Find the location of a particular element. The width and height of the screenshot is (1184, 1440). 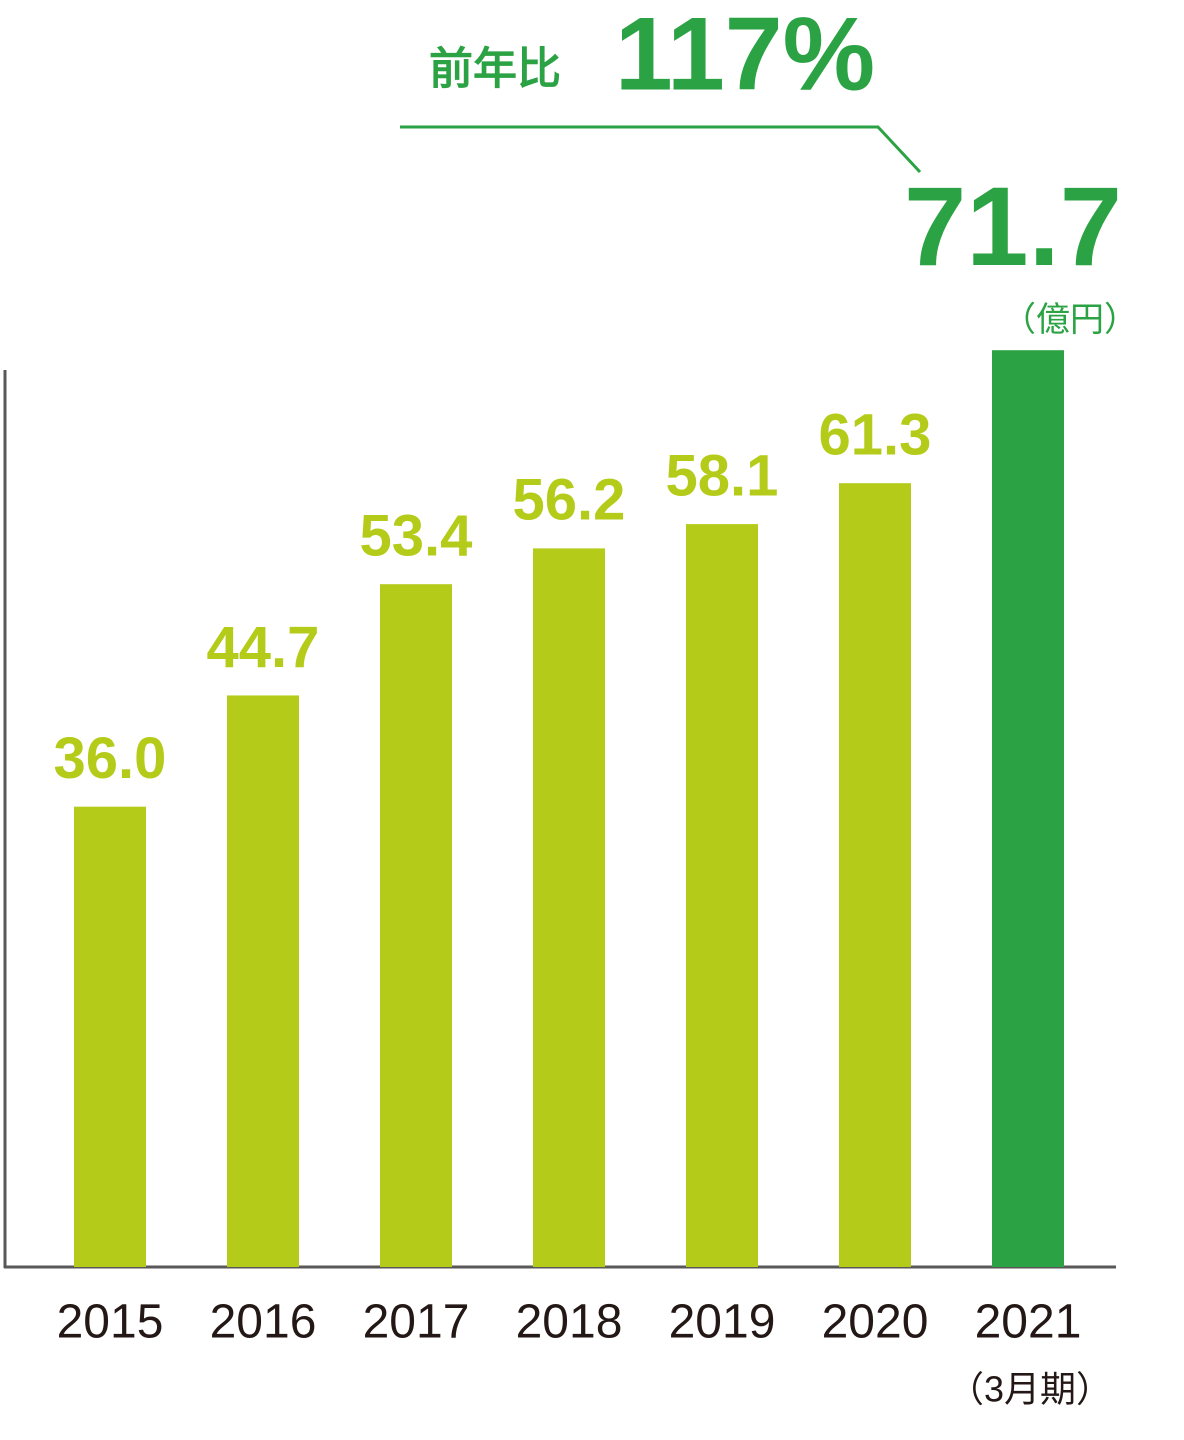

value-label: 58.1 is located at coordinates (722, 475).